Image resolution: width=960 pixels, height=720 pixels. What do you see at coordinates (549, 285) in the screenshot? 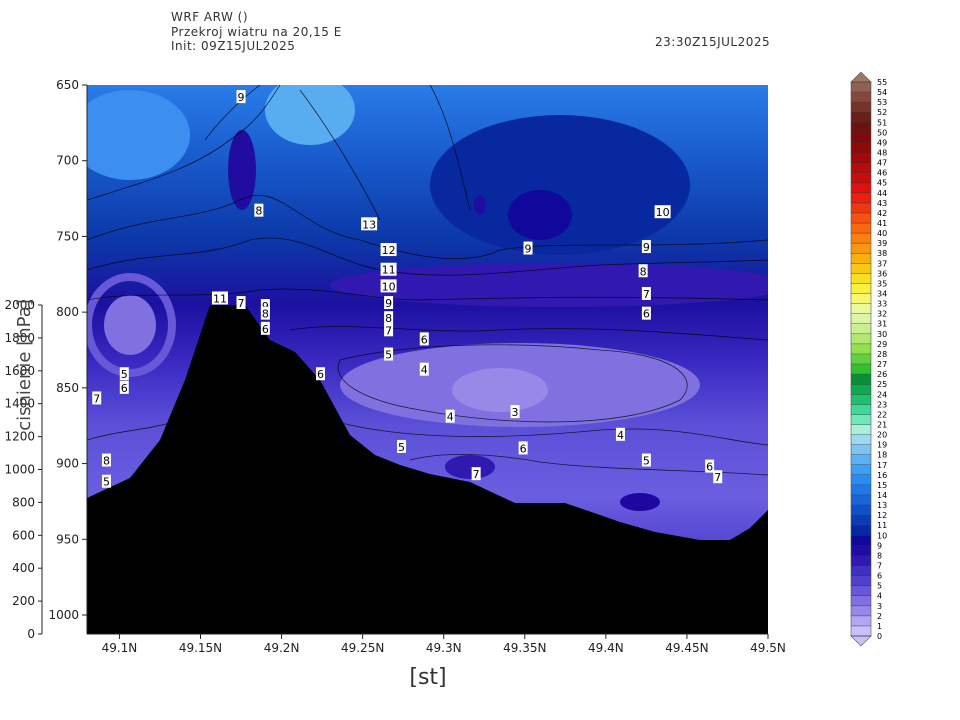
I see `mid-band` at bounding box center [549, 285].